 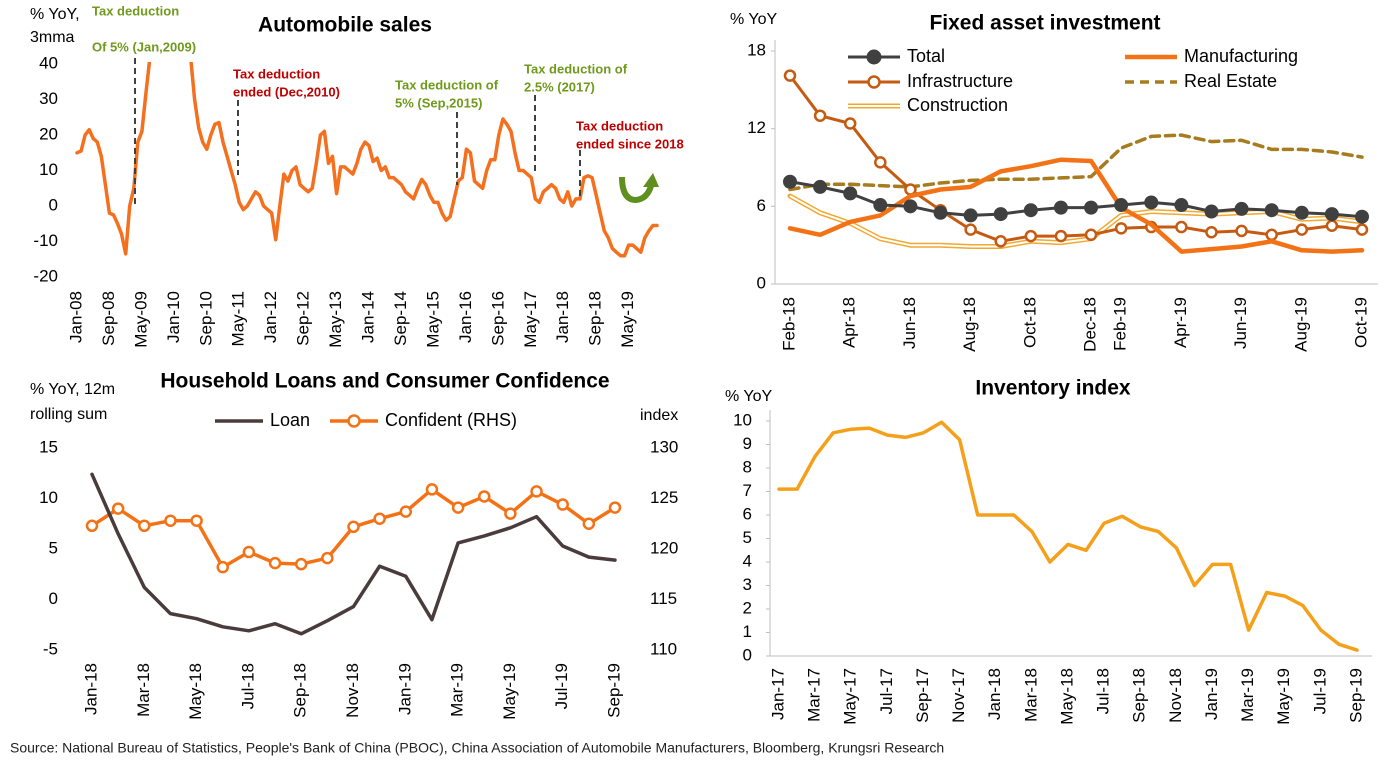 I want to click on x-tick-label: May-15, so click(x=432, y=319).